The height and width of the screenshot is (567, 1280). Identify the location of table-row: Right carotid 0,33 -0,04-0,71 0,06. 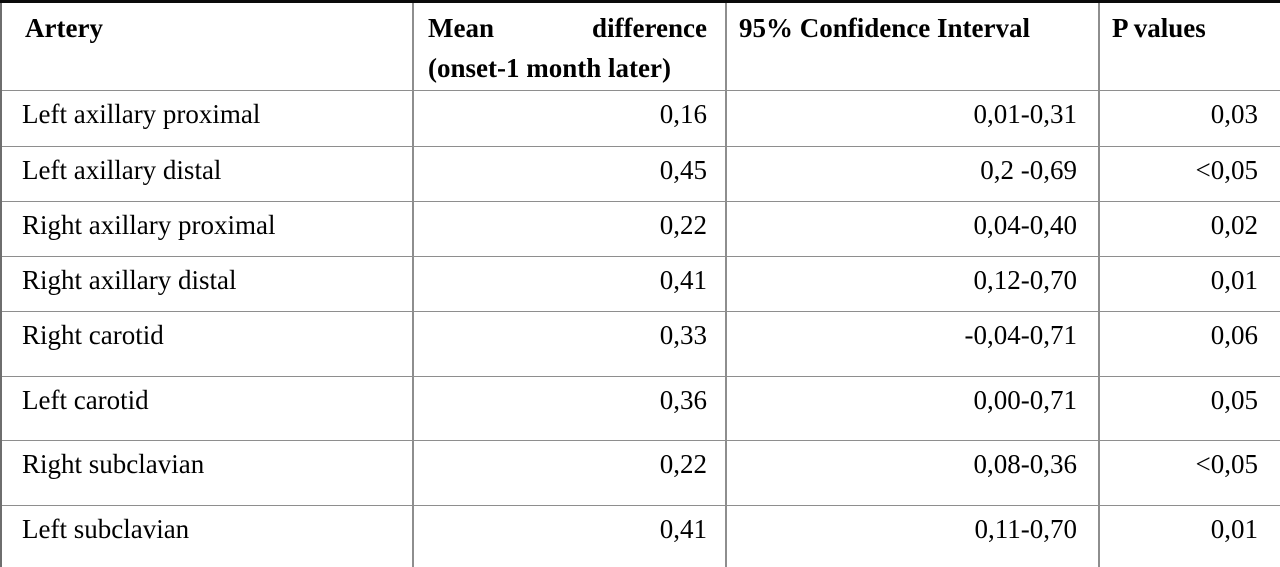
(640, 344).